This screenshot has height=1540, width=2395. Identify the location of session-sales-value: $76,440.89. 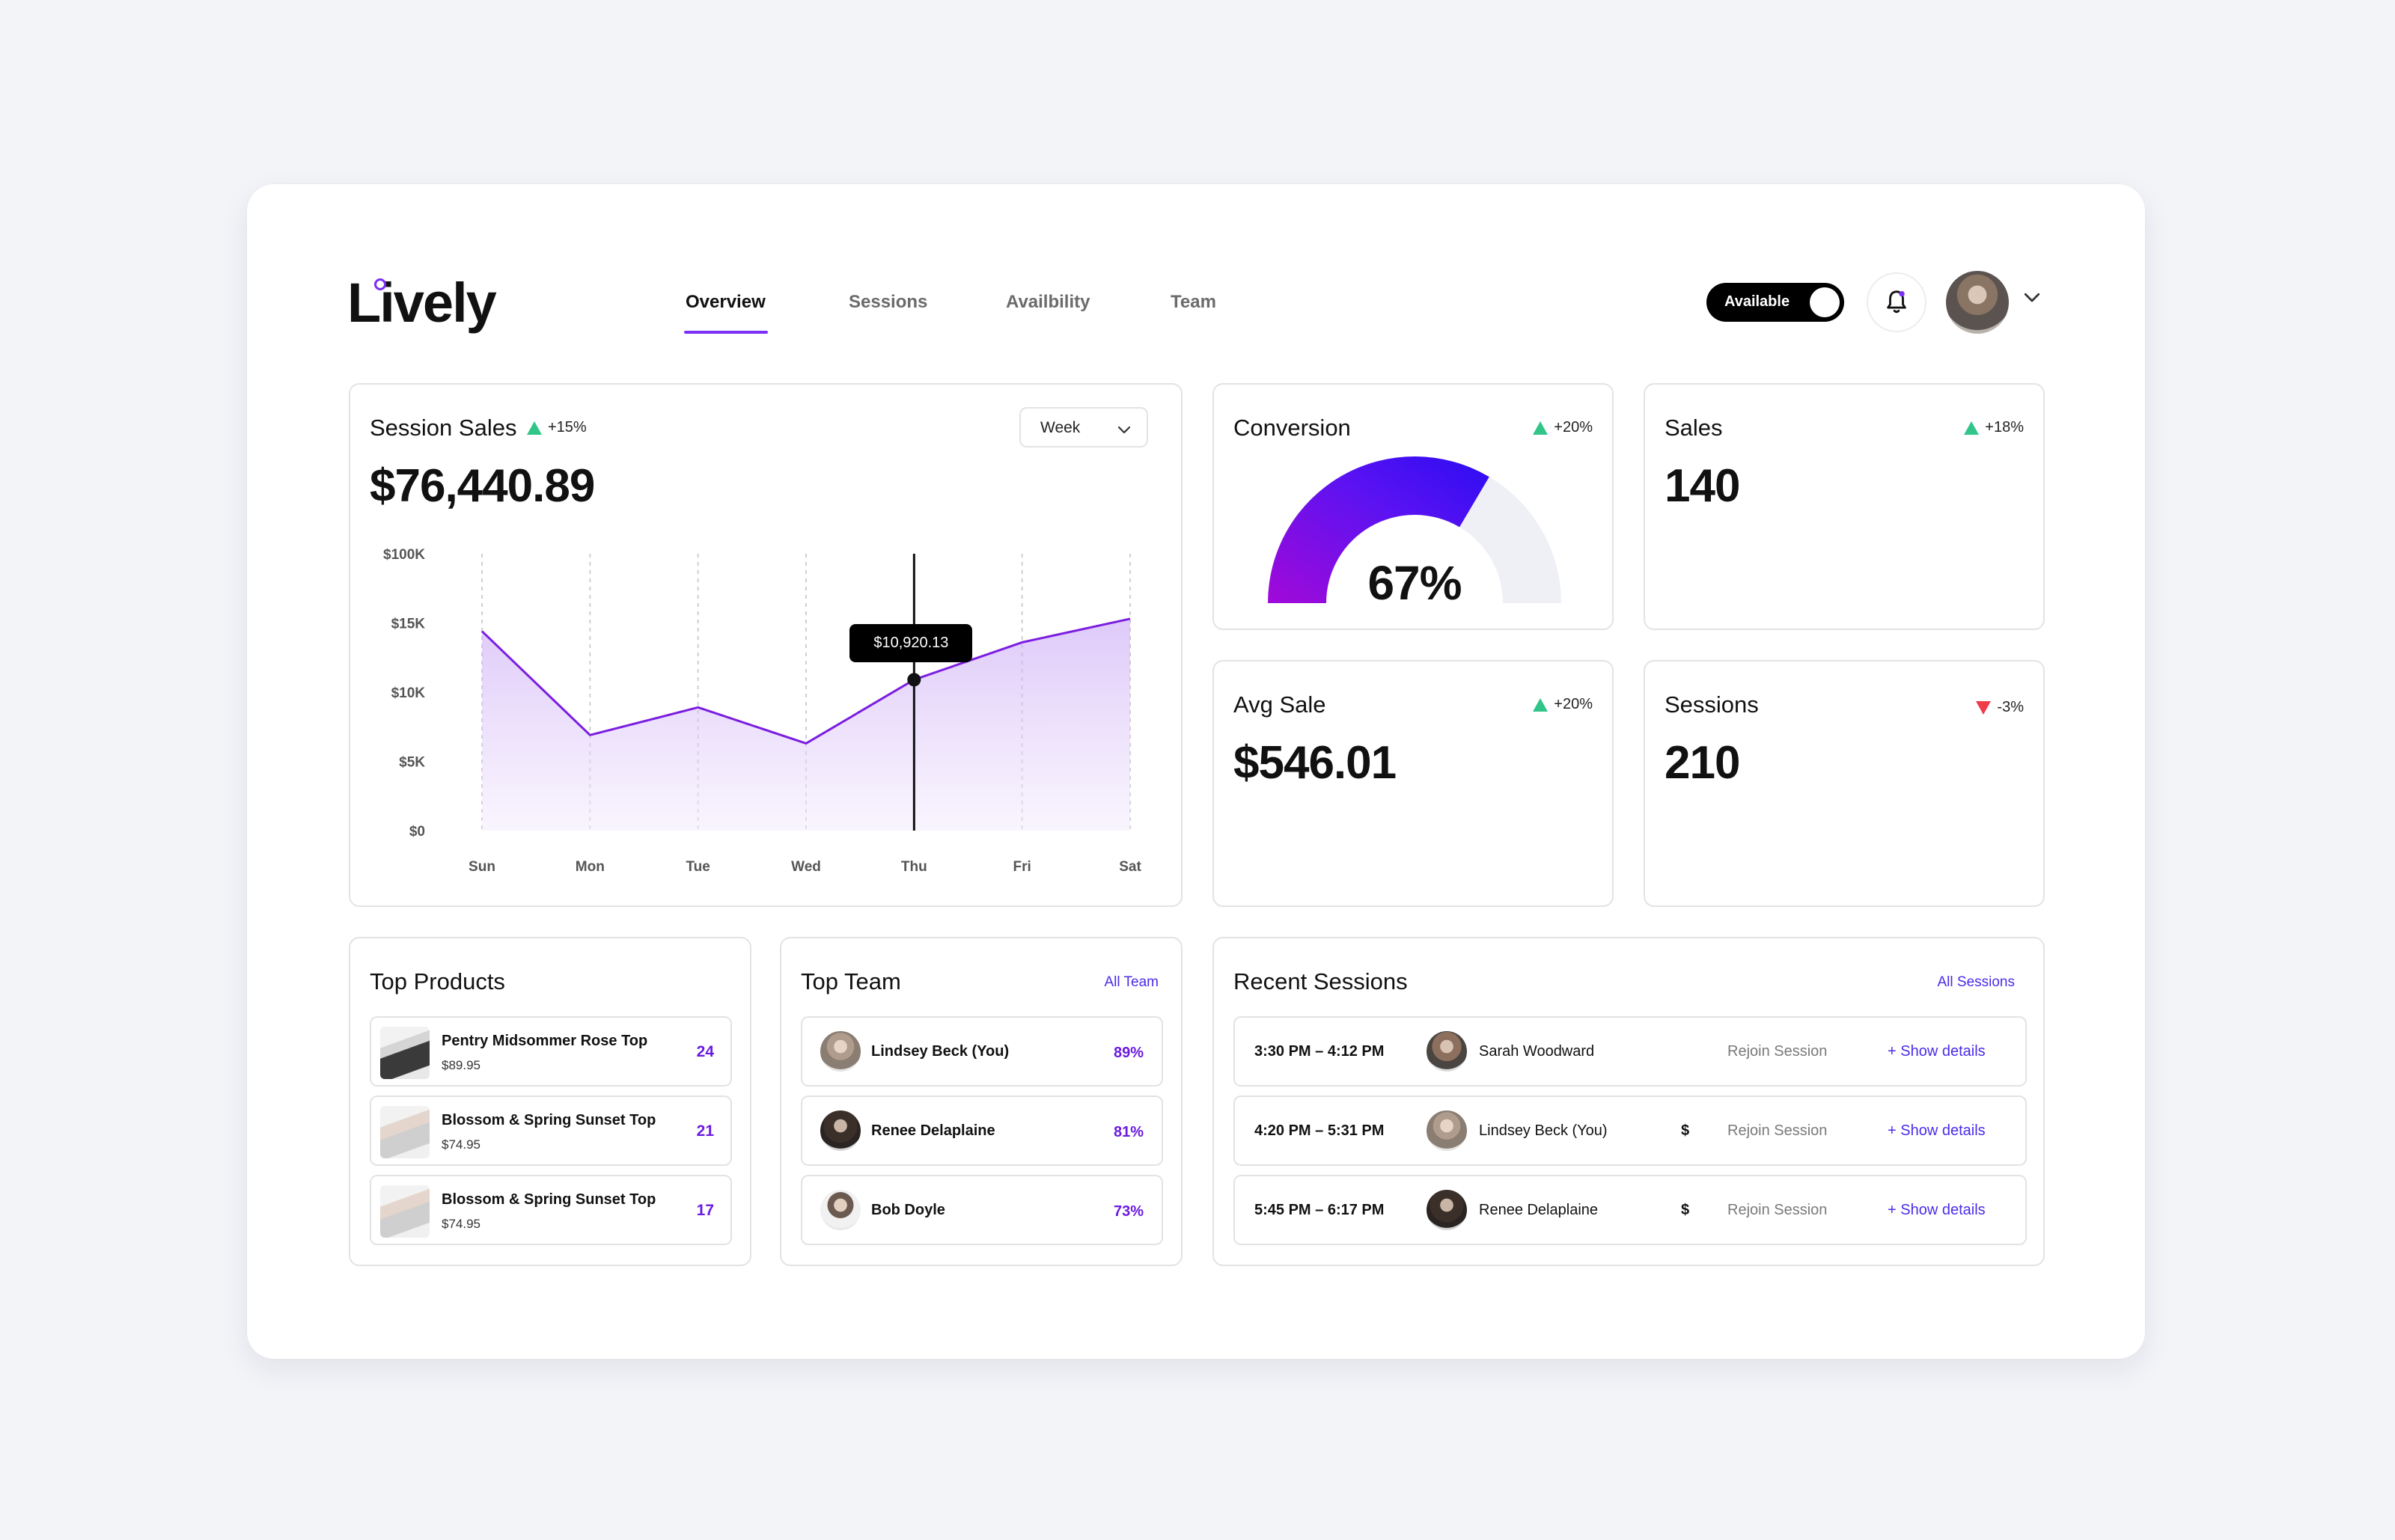
(482, 486).